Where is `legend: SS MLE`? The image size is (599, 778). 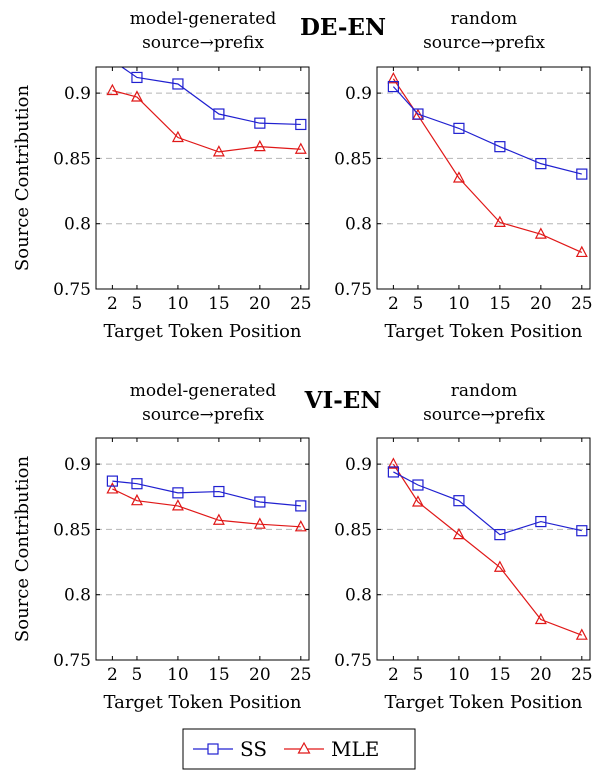
legend: SS MLE is located at coordinates (299, 749).